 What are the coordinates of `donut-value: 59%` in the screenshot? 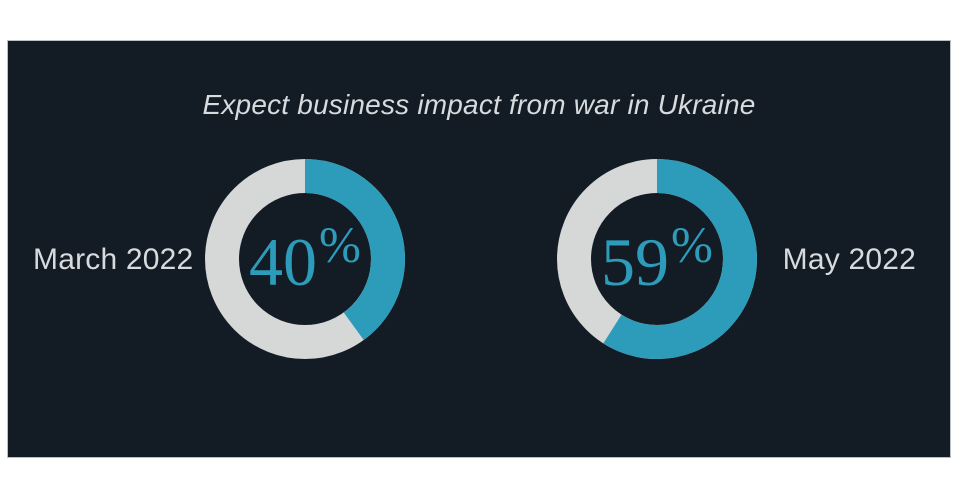 It's located at (657, 259).